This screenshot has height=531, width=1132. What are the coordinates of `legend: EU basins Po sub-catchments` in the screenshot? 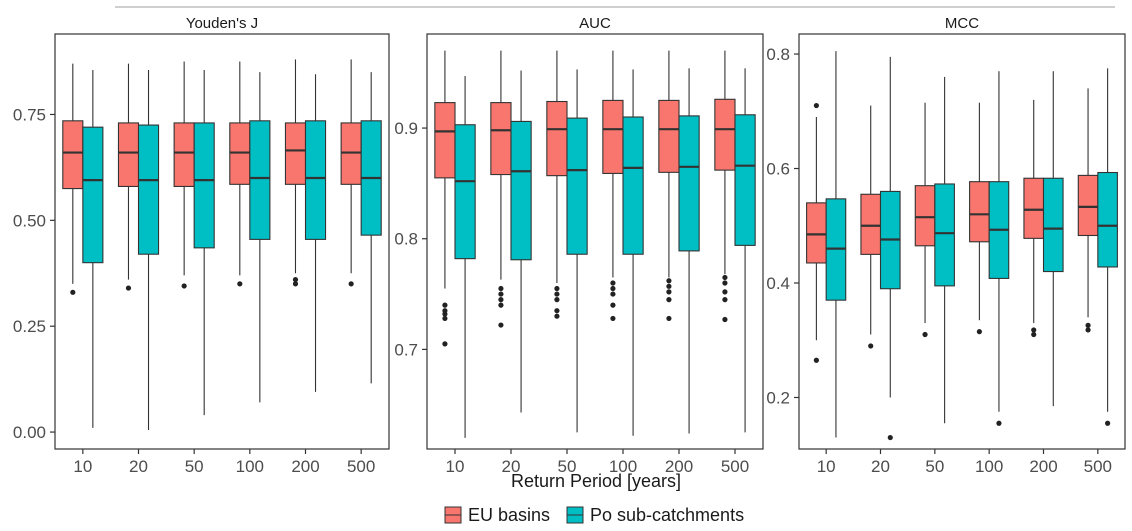 It's located at (594, 515).